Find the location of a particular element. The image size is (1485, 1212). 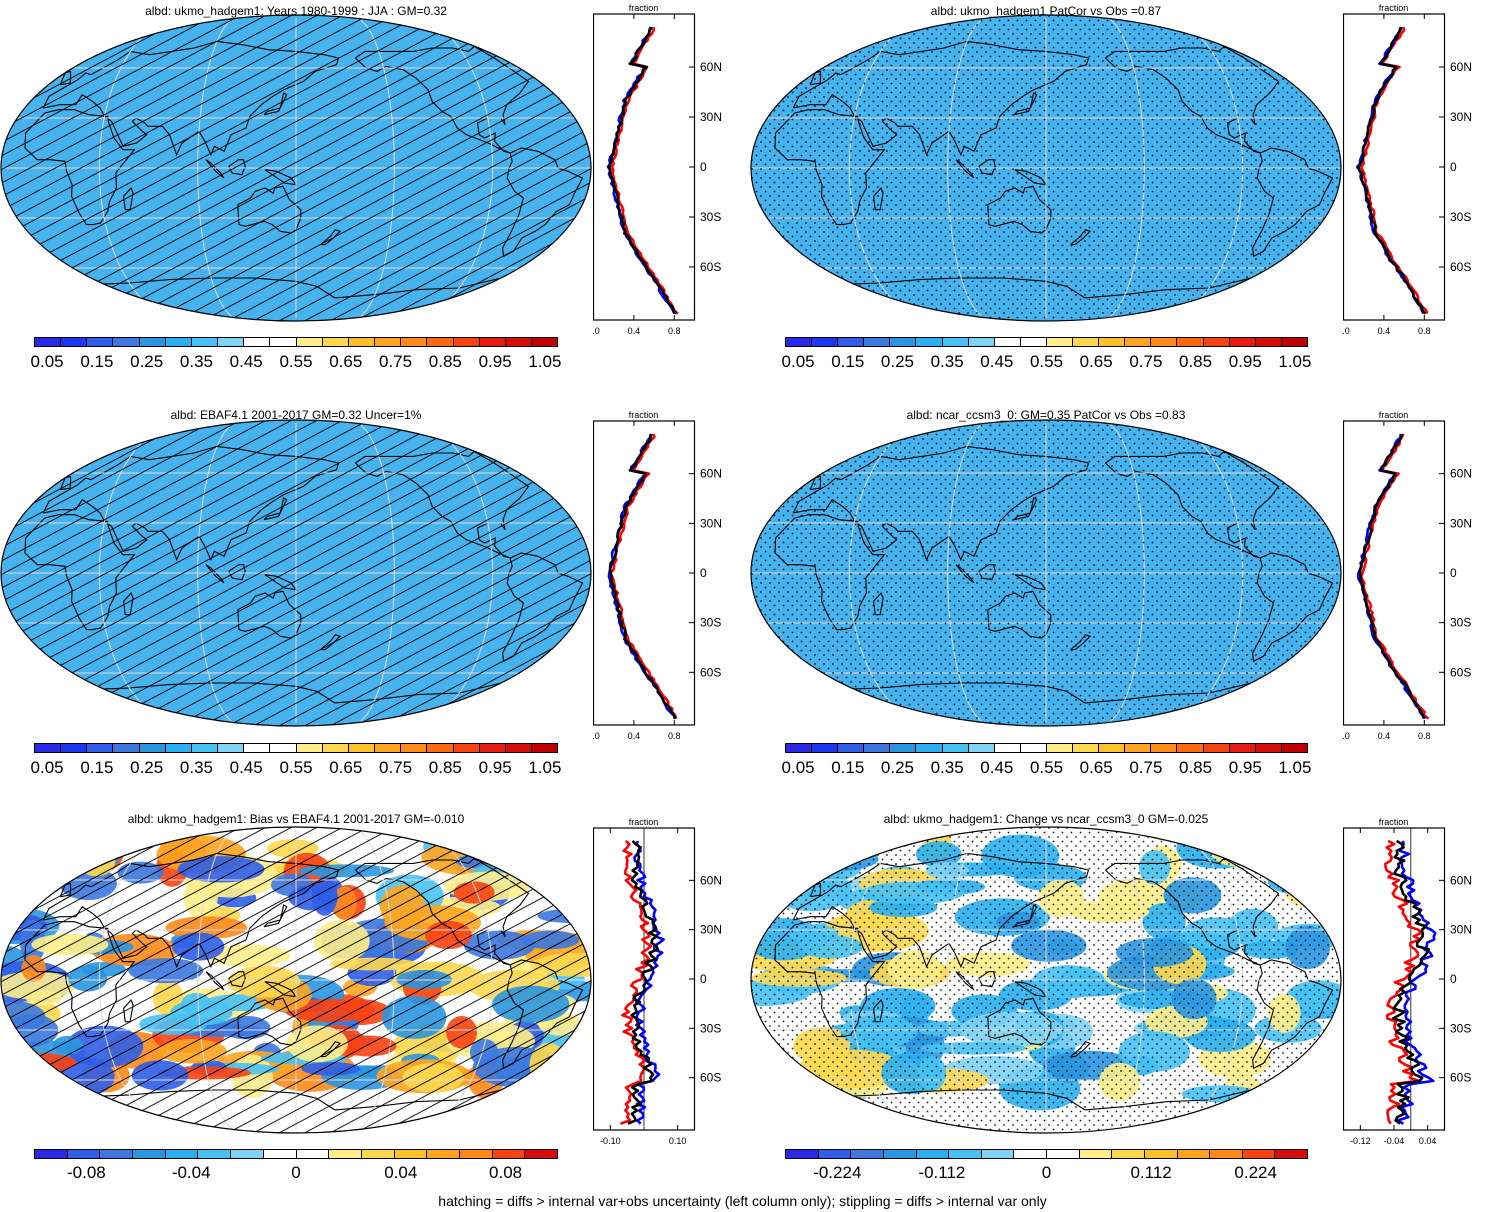

colorbar-label: 0.65 is located at coordinates (1096, 767).